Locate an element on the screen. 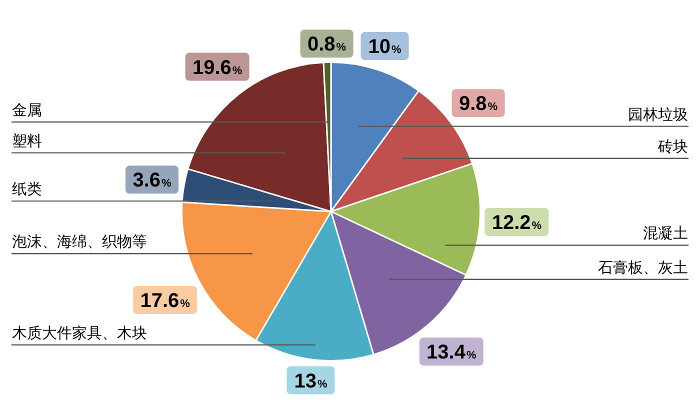 The width and height of the screenshot is (700, 400). slice-label: 泡沫、海绵、织物等 is located at coordinates (79, 242).